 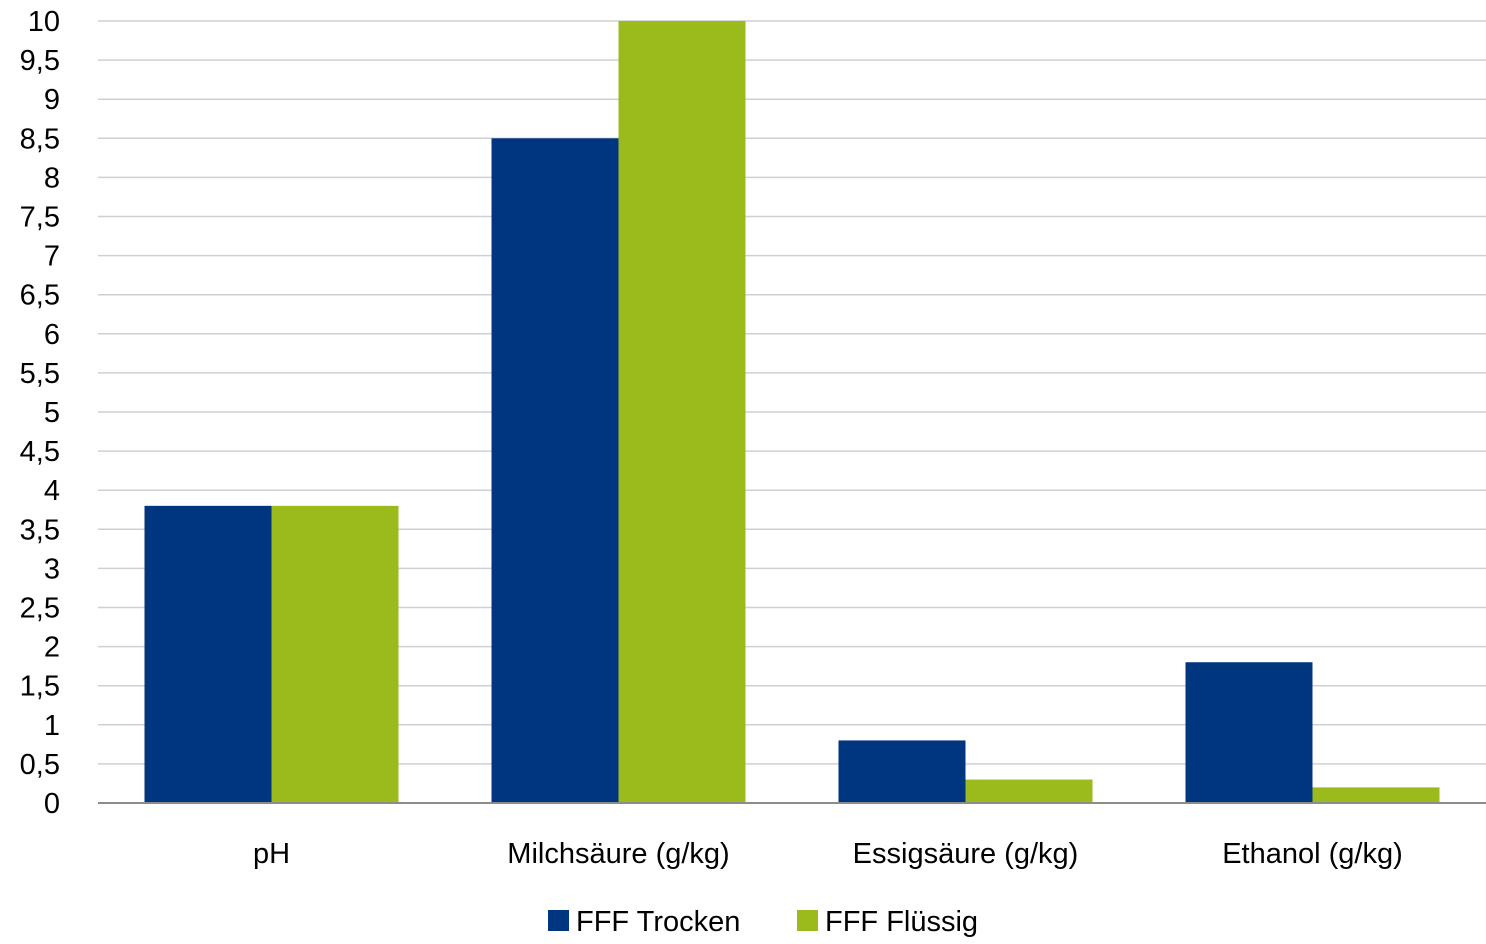 What do you see at coordinates (40, 139) in the screenshot?
I see `y-tick-label: 8,5` at bounding box center [40, 139].